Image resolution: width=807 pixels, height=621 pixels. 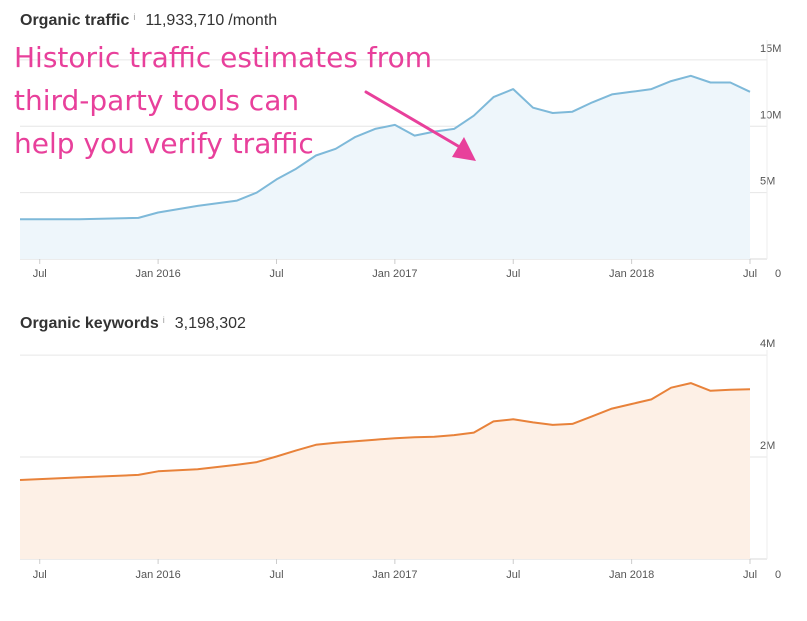 What do you see at coordinates (253, 20) in the screenshot?
I see `traffic-unit: /month` at bounding box center [253, 20].